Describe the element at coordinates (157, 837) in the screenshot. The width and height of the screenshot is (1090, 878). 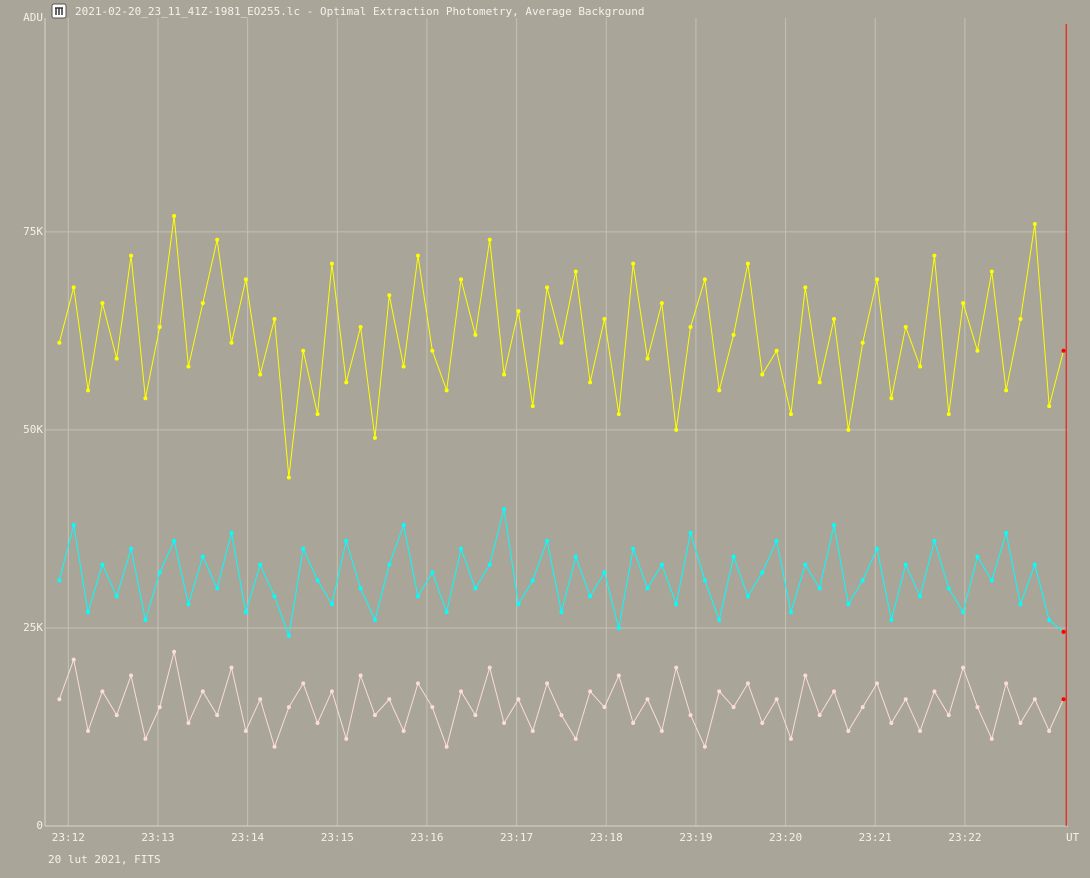
I see `x-tick-label: 23:13` at that location.